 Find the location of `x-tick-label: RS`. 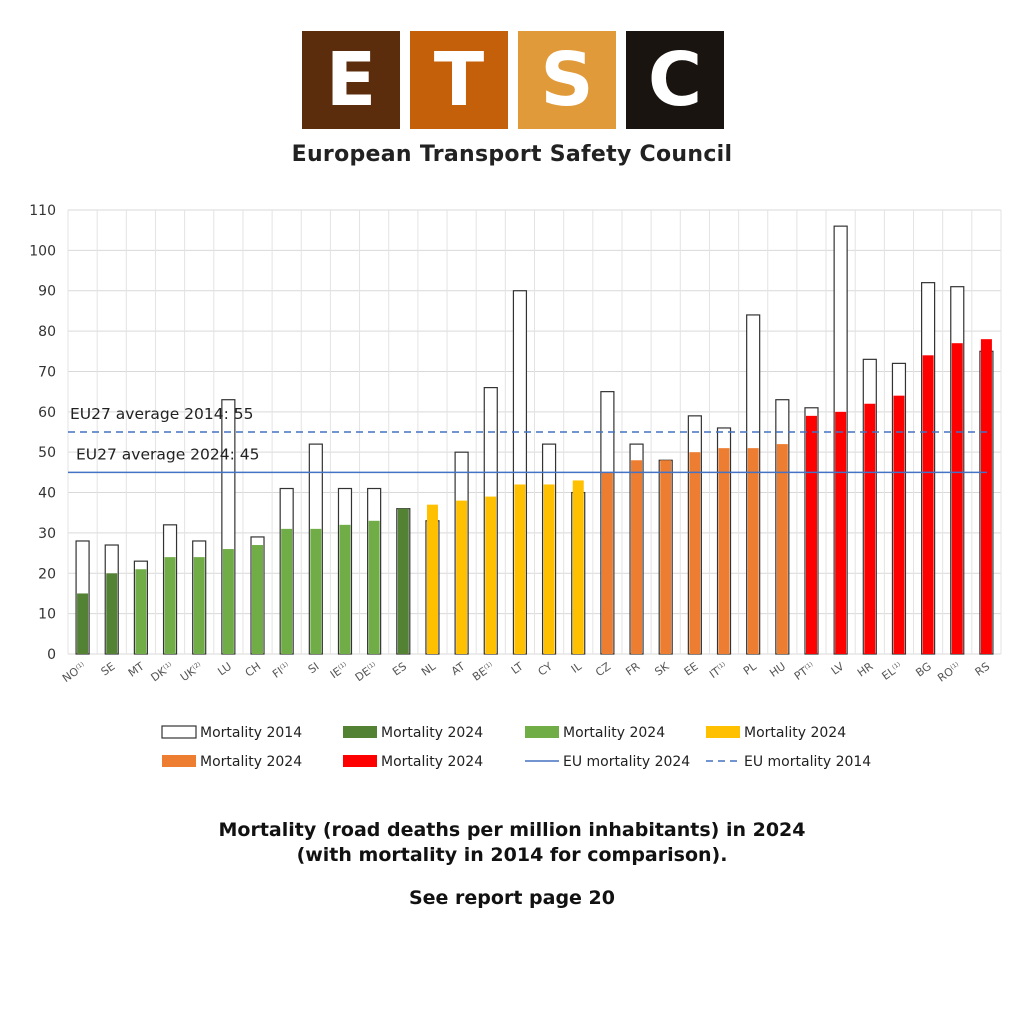

x-tick-label: RS is located at coordinates (982, 669).